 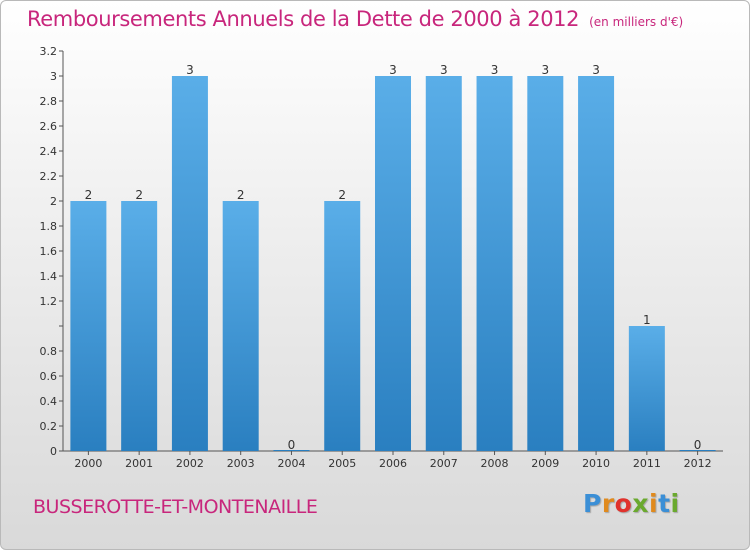 What do you see at coordinates (190, 463) in the screenshot?
I see `x-tick-label: 2002` at bounding box center [190, 463].